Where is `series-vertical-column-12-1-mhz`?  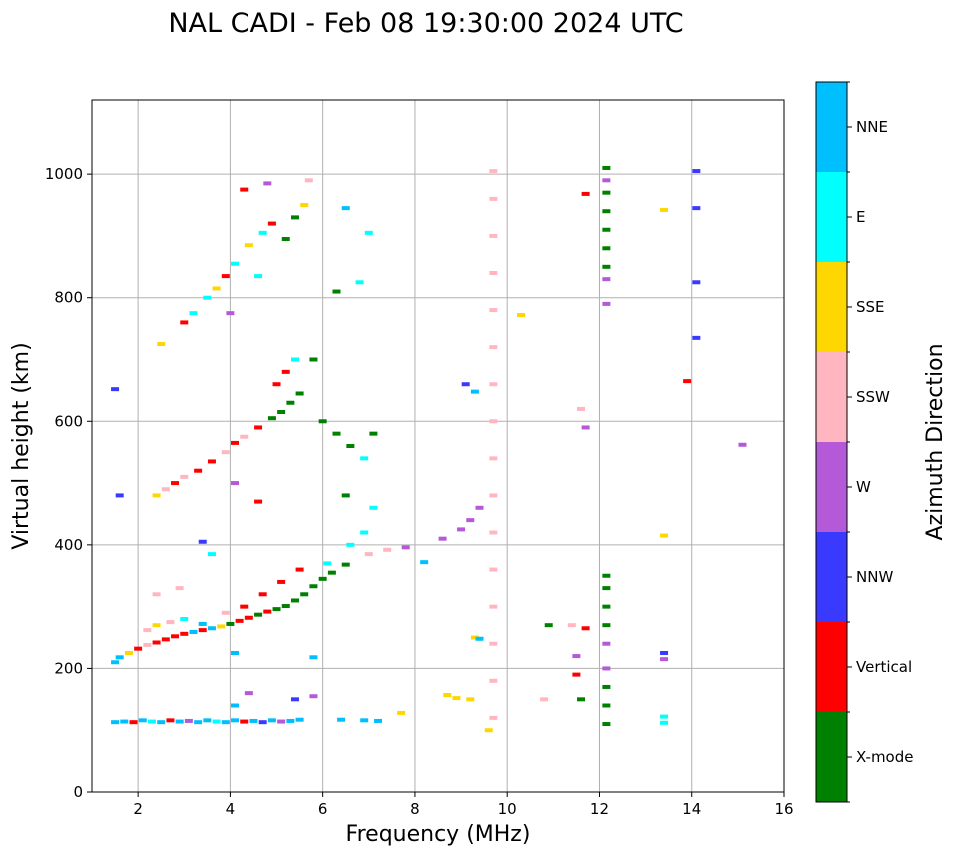
series-vertical-column-12-1-mhz is located at coordinates (606, 446).